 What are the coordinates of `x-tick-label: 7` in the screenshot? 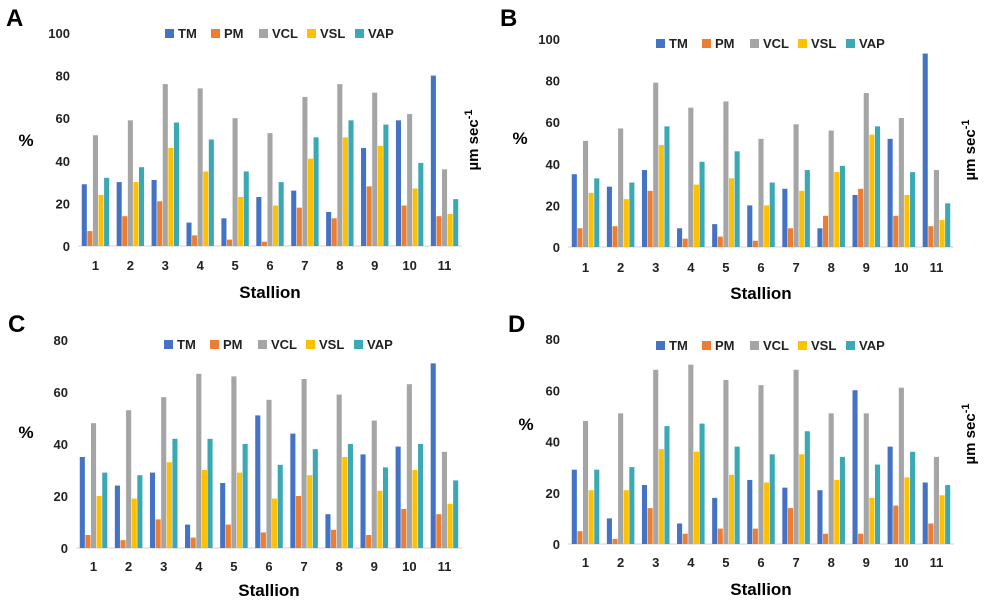 It's located at (795, 267).